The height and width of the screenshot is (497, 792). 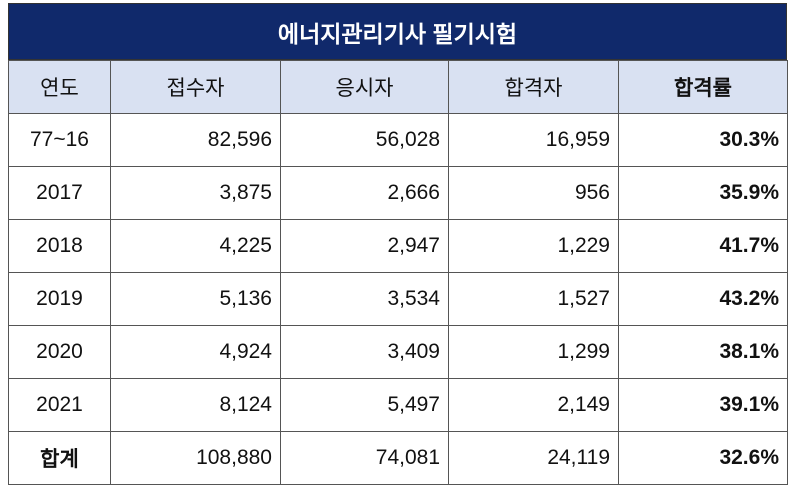 What do you see at coordinates (364, 87) in the screenshot?
I see `header-row-cell: 응시자` at bounding box center [364, 87].